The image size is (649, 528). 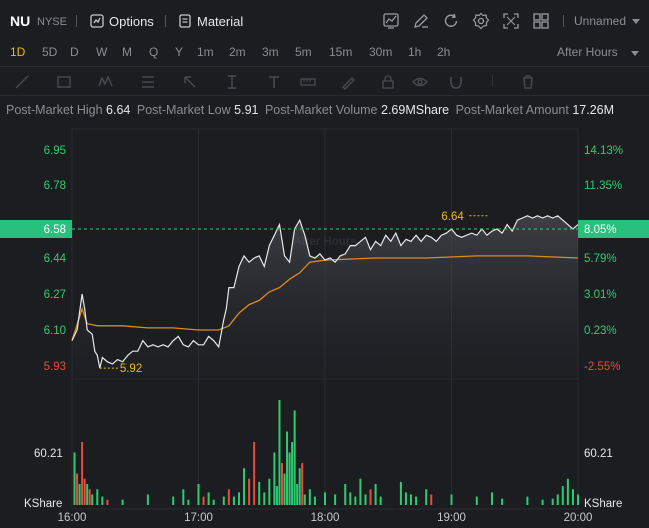 What do you see at coordinates (451, 21) in the screenshot?
I see `refresh-icon` at bounding box center [451, 21].